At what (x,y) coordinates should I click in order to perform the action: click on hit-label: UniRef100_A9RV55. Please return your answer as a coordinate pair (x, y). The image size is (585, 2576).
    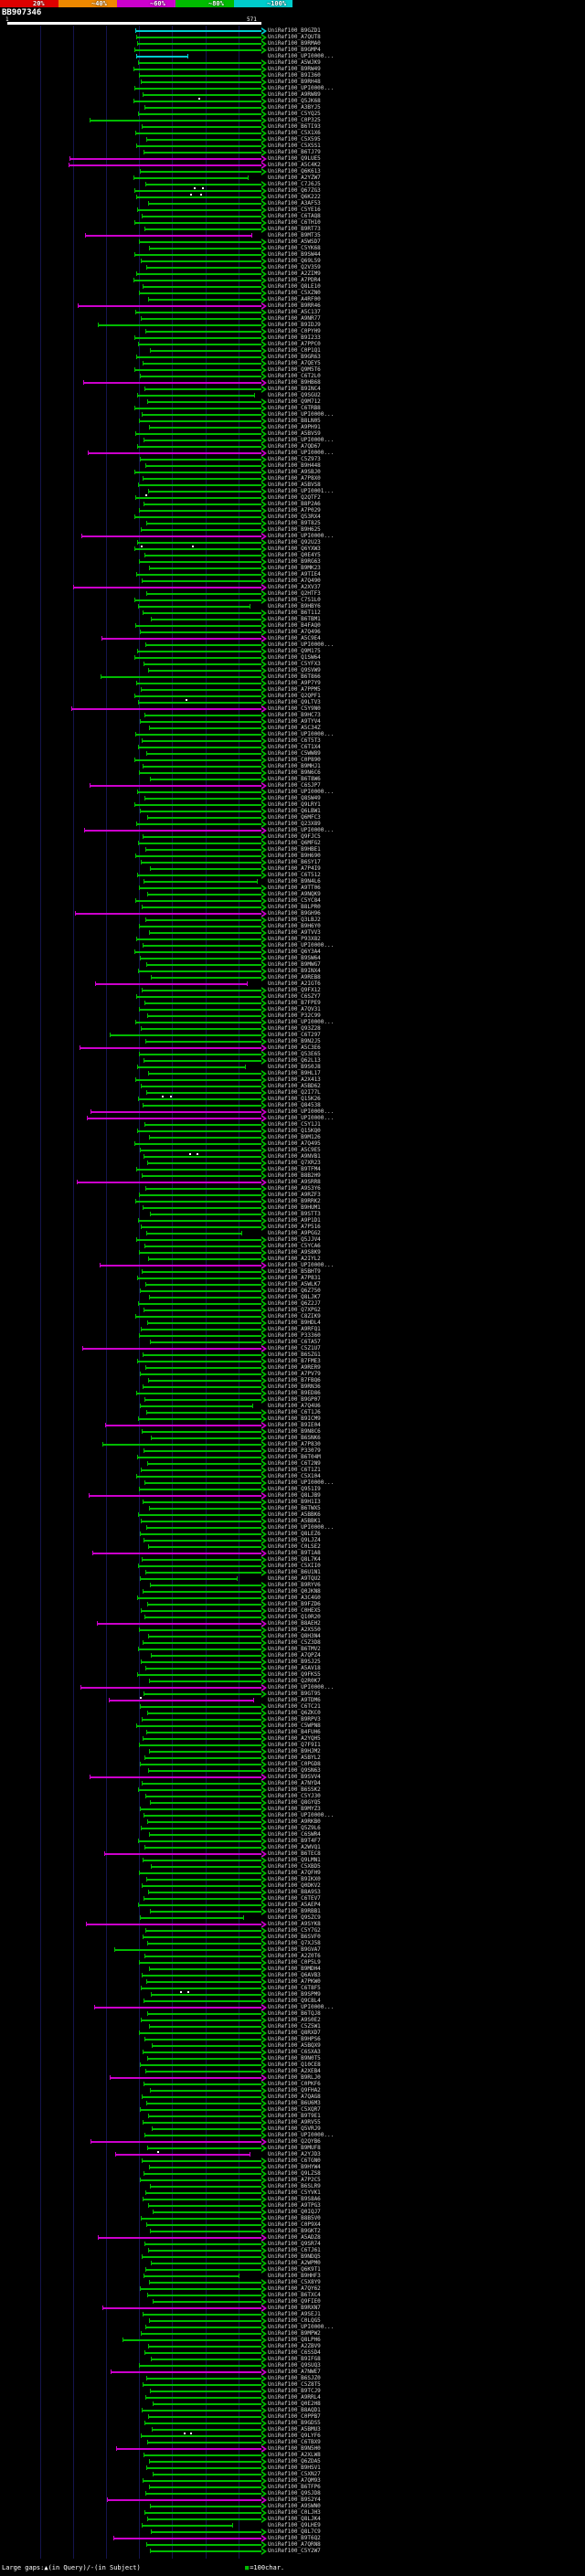
    Looking at the image, I should click on (295, 2122).